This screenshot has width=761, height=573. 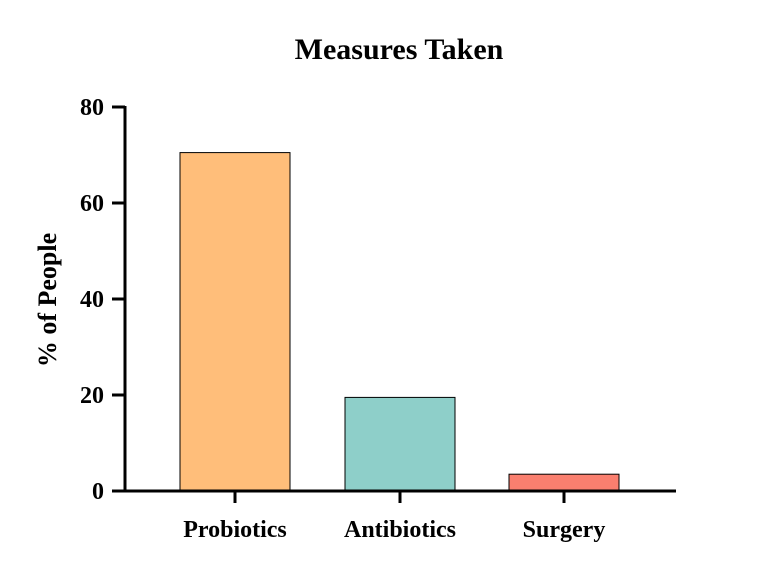 I want to click on y-tick-label-40: 40, so click(x=92, y=300).